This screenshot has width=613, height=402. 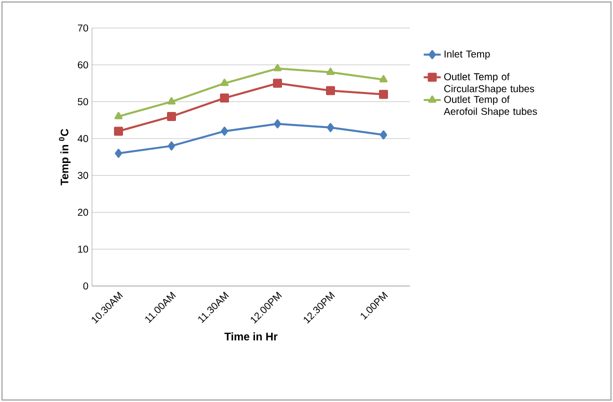 What do you see at coordinates (83, 212) in the screenshot?
I see `y-tick-label: 20` at bounding box center [83, 212].